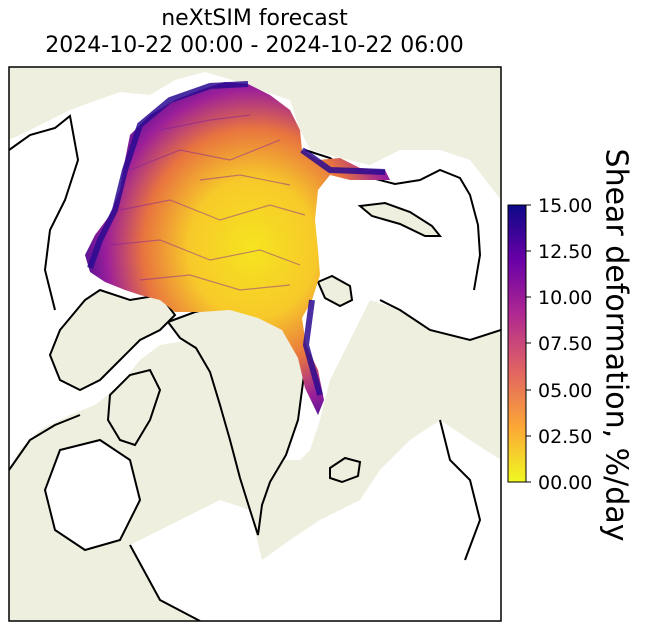 This screenshot has height=628, width=645. I want to click on iceland, so click(345, 470).